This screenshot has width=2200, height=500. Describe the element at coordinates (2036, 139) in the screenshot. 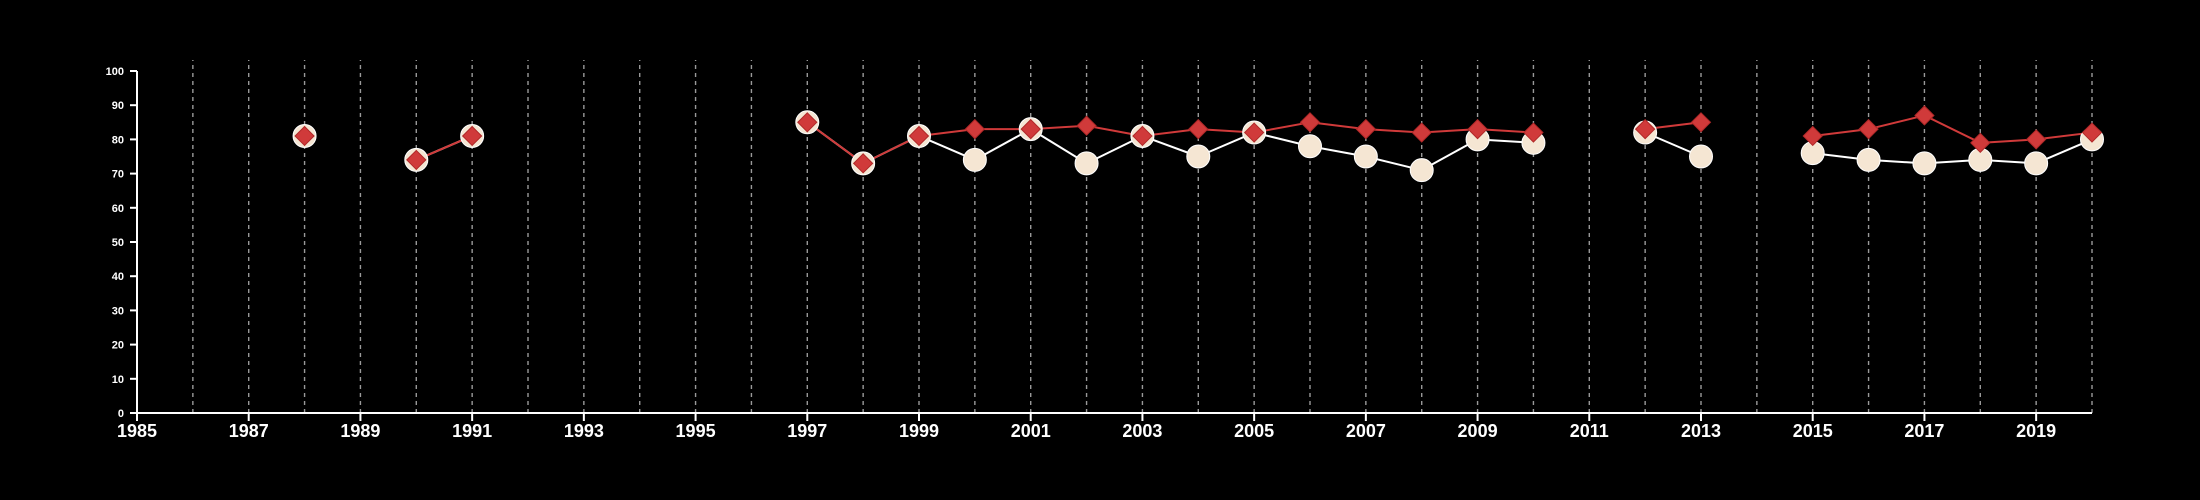

I see `series-2-point-2019` at that location.